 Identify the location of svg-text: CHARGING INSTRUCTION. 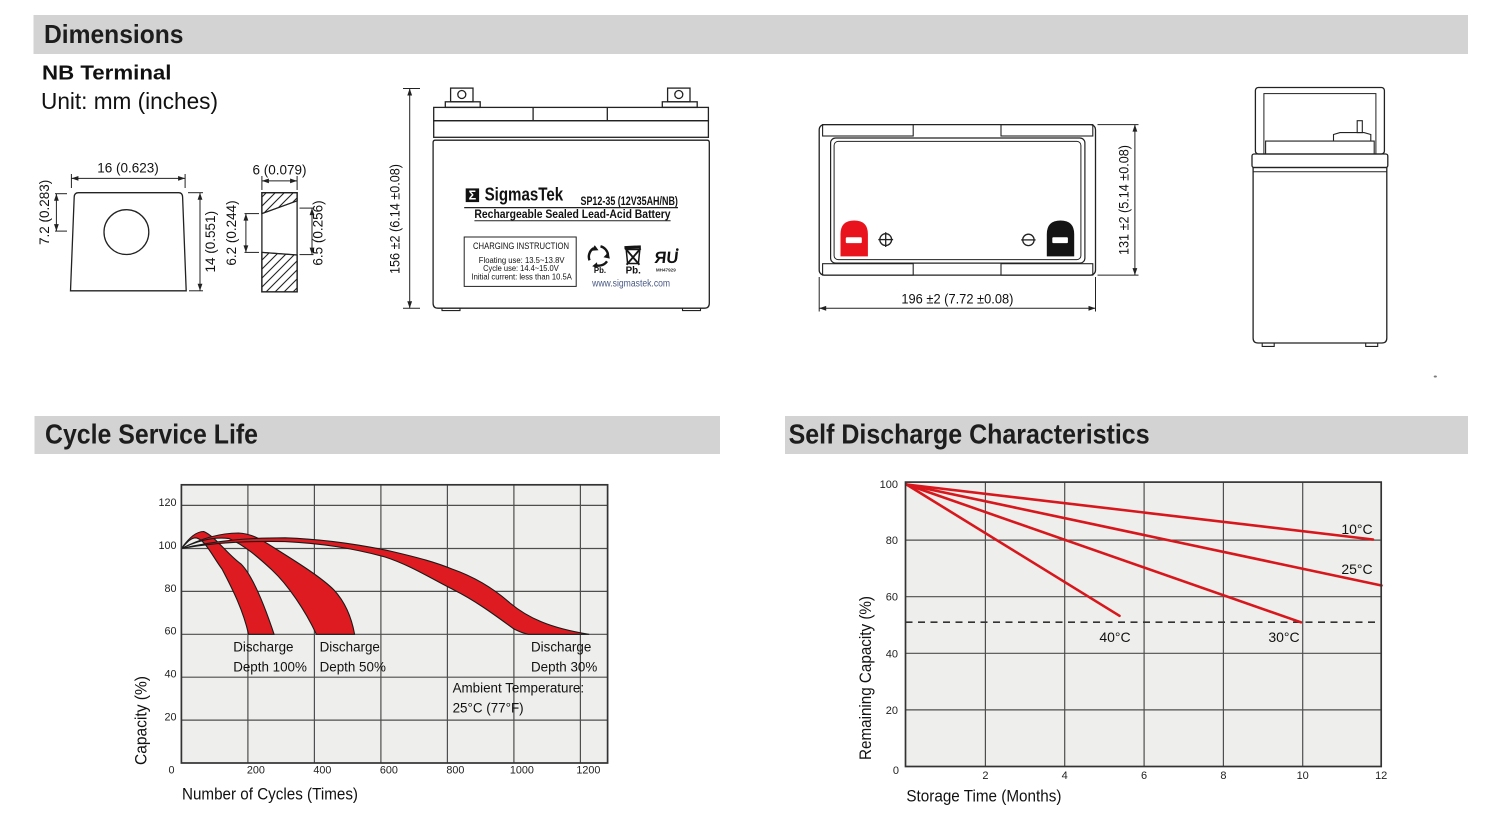
(521, 246).